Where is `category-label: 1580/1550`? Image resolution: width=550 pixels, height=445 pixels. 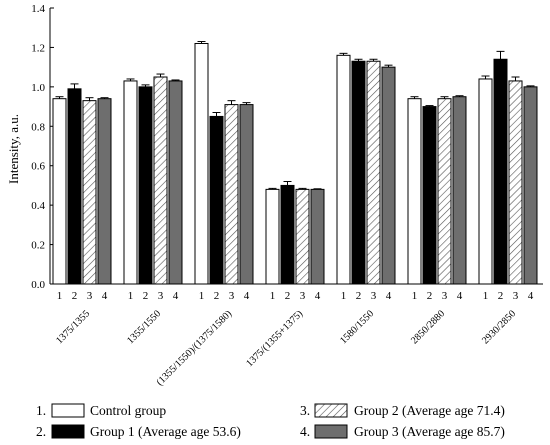
category-label: 1580/1550 is located at coordinates (357, 327).